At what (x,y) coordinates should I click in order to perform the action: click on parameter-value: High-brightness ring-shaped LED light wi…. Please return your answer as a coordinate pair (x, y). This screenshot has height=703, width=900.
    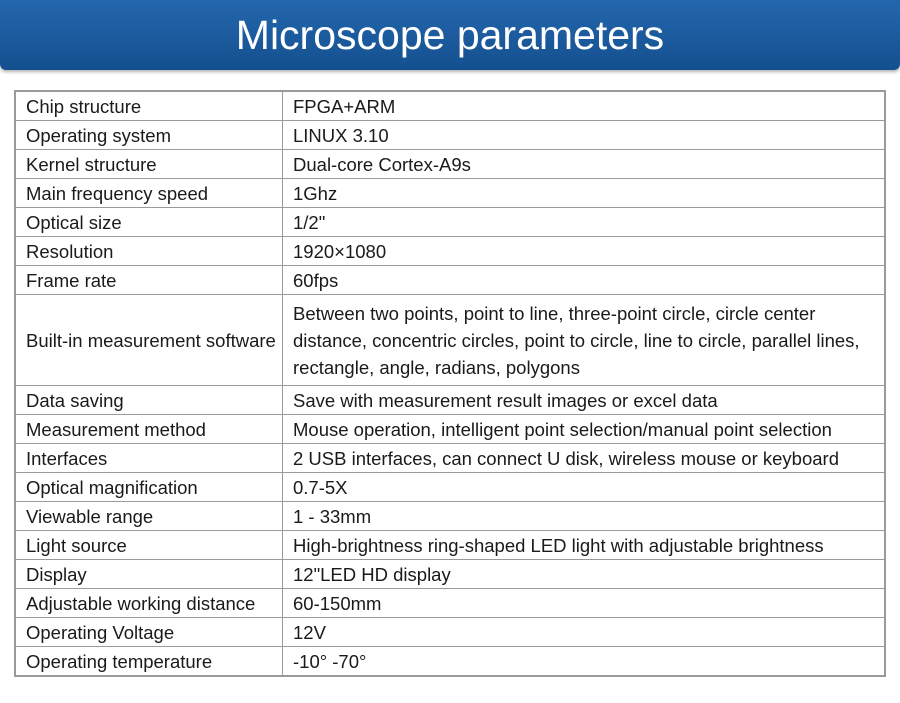
    Looking at the image, I should click on (584, 545).